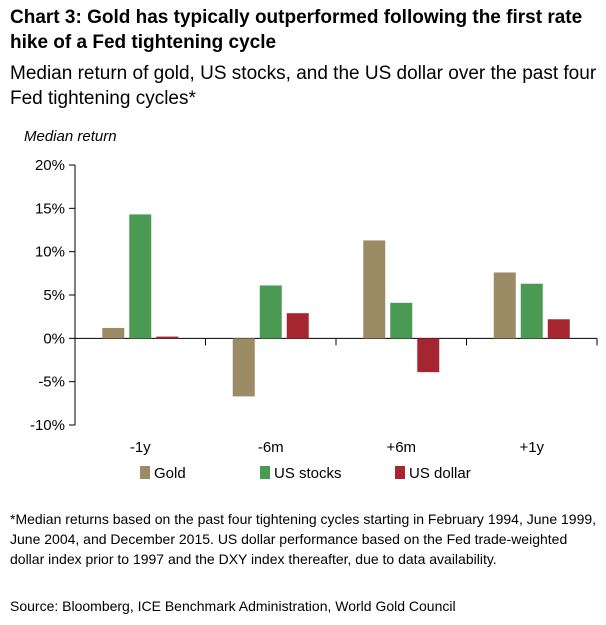 The height and width of the screenshot is (625, 606). I want to click on bar-us-stocks--1y, so click(140, 276).